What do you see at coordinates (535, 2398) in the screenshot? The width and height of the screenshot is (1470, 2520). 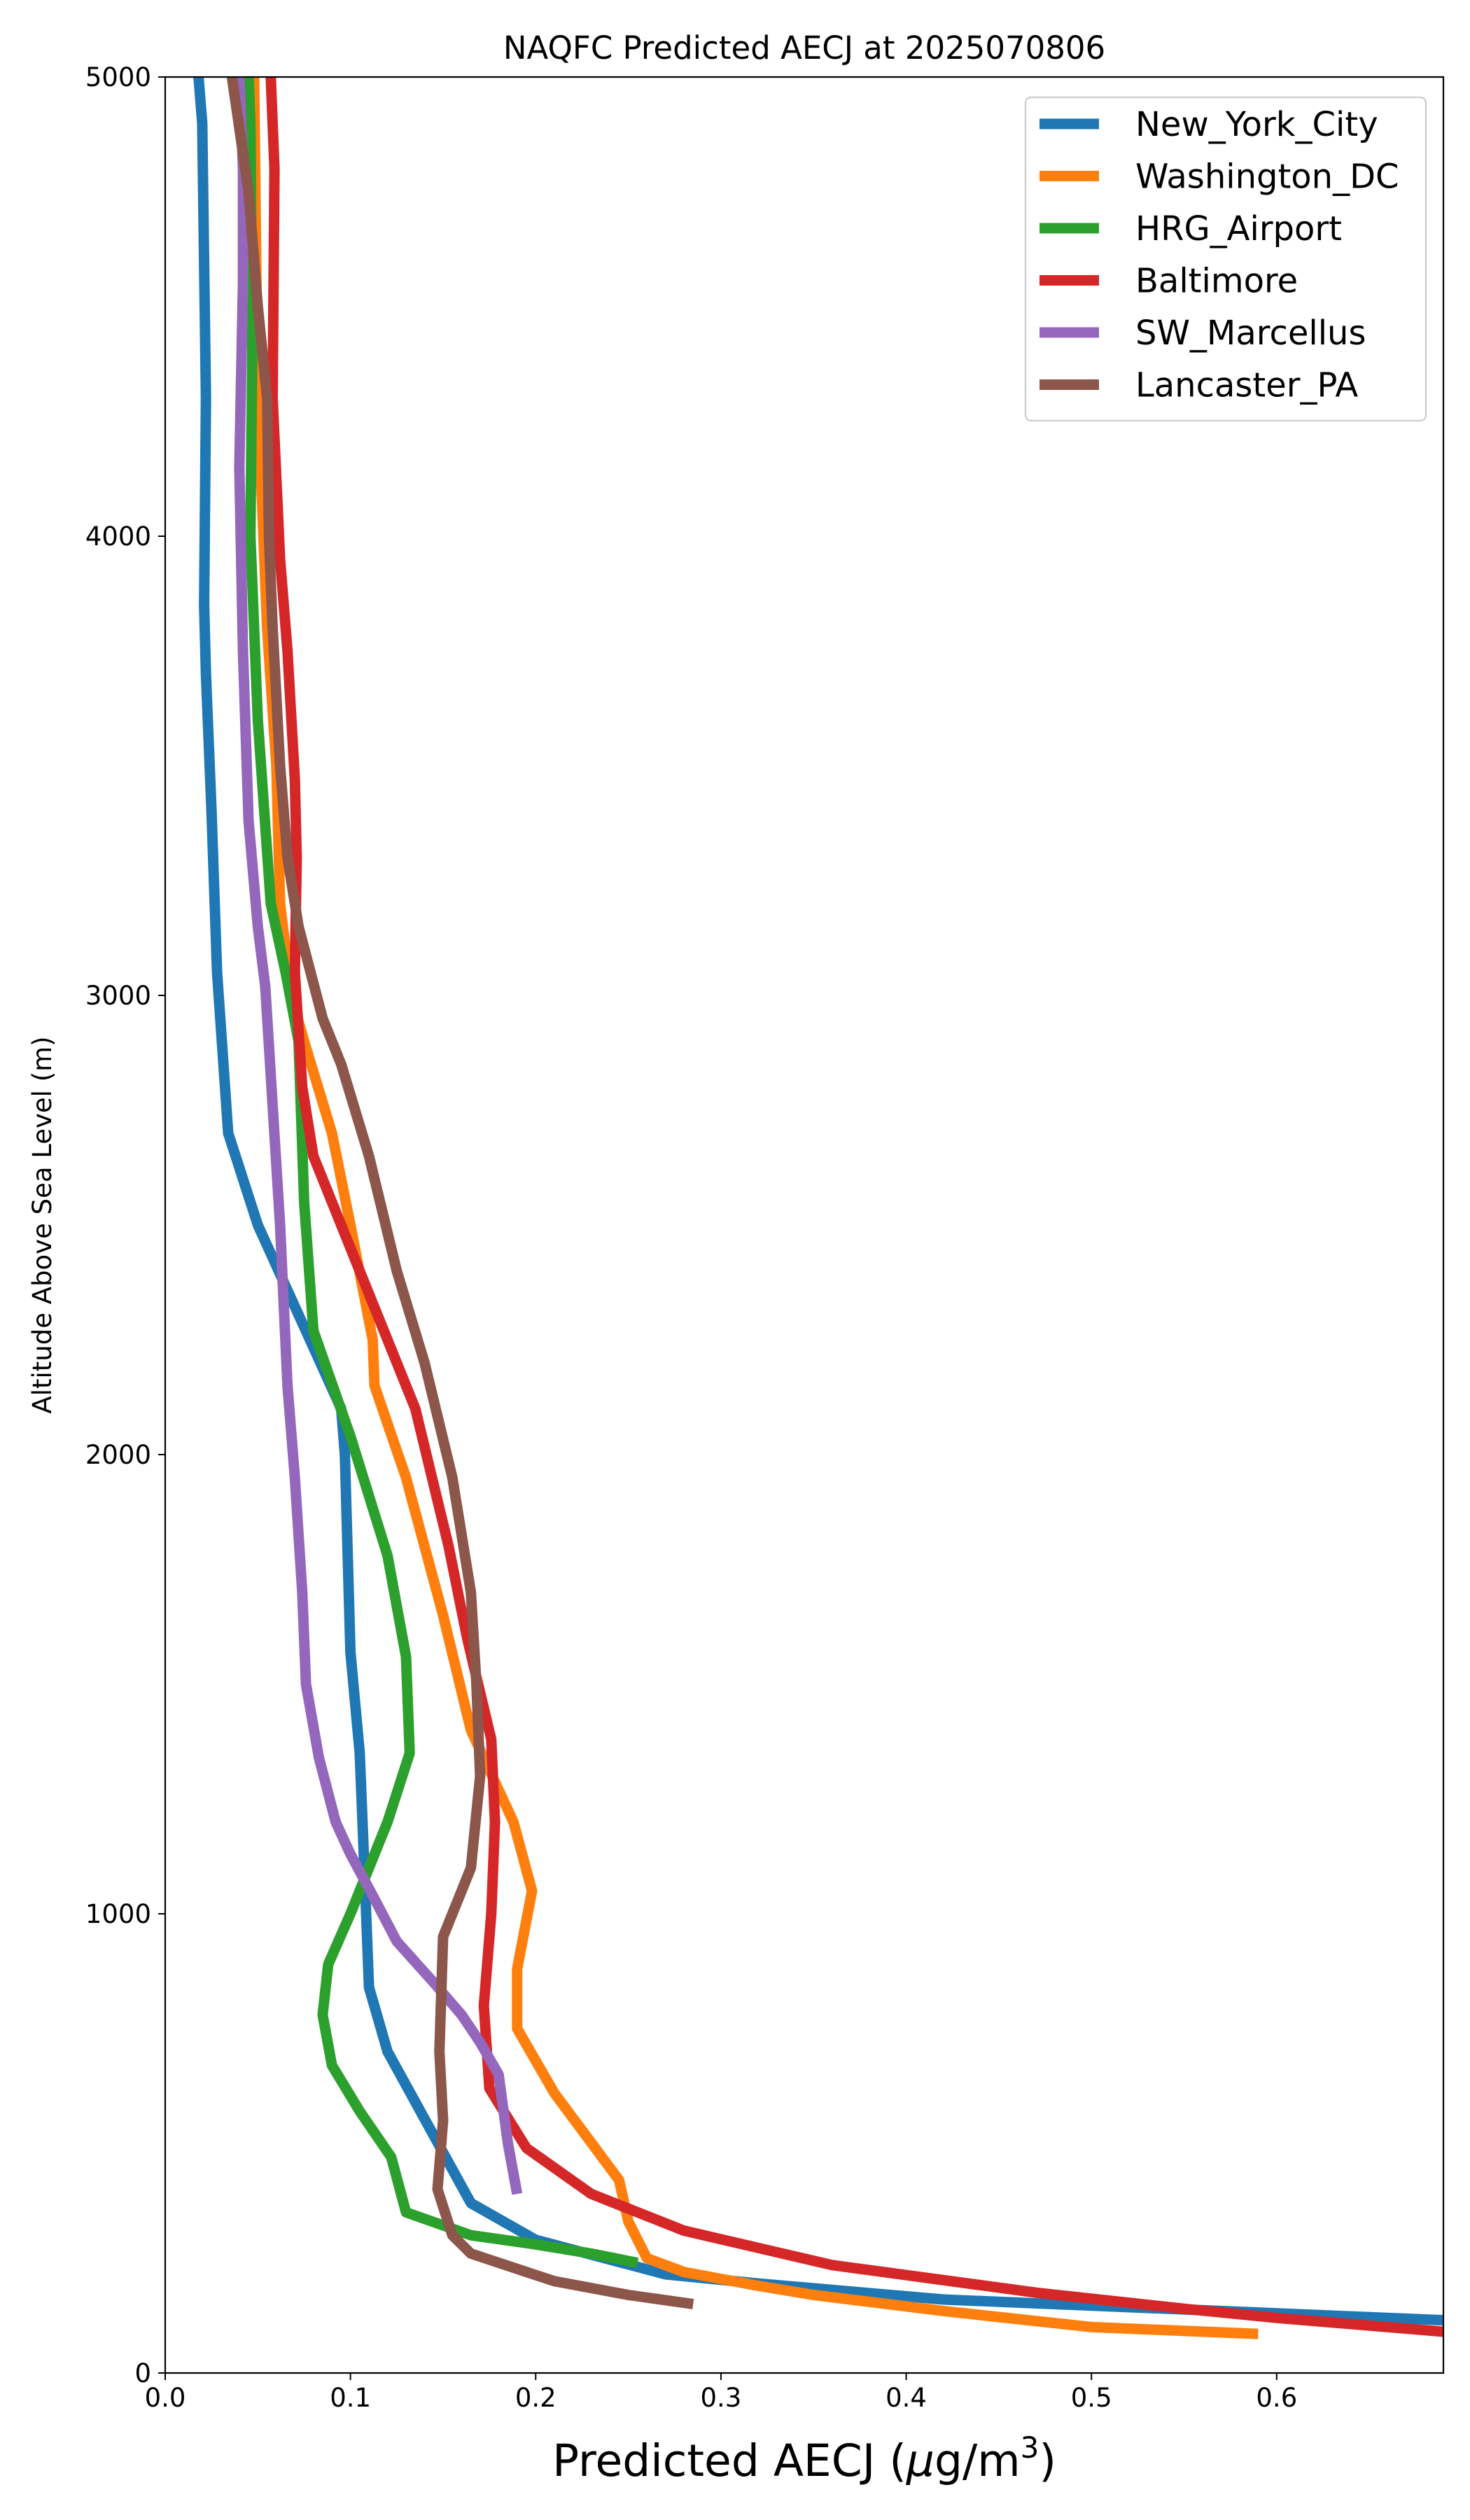 I see `x-tick-label: 0.2` at bounding box center [535, 2398].